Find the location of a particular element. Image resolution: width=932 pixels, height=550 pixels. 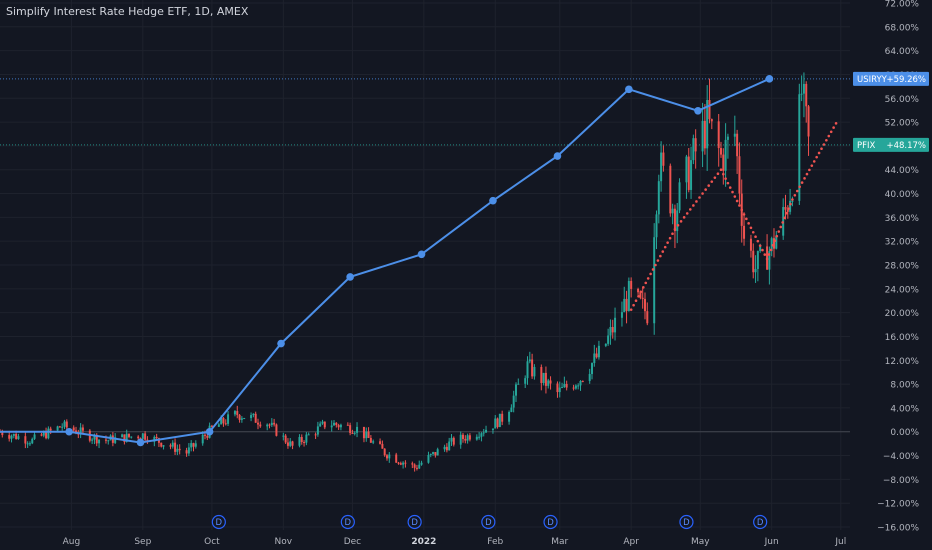

x-axis: Aug Sep Oct Nov Dec 2022 Feb Mar Apr May Jun Jul is located at coordinates (455, 542).